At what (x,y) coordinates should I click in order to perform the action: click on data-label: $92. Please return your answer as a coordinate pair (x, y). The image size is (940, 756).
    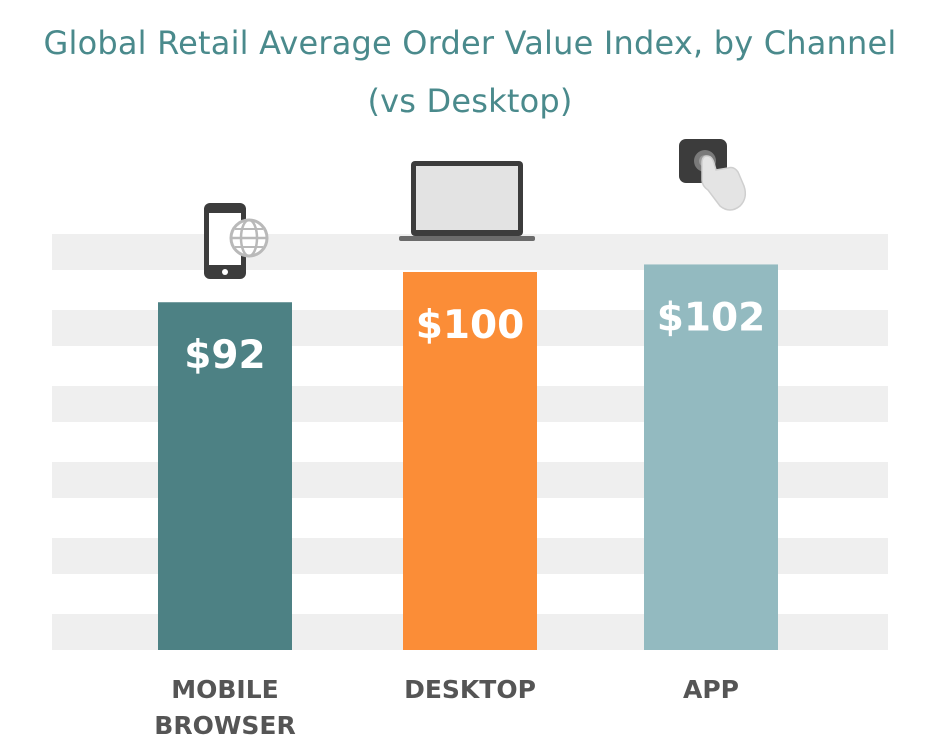
    Looking at the image, I should click on (224, 355).